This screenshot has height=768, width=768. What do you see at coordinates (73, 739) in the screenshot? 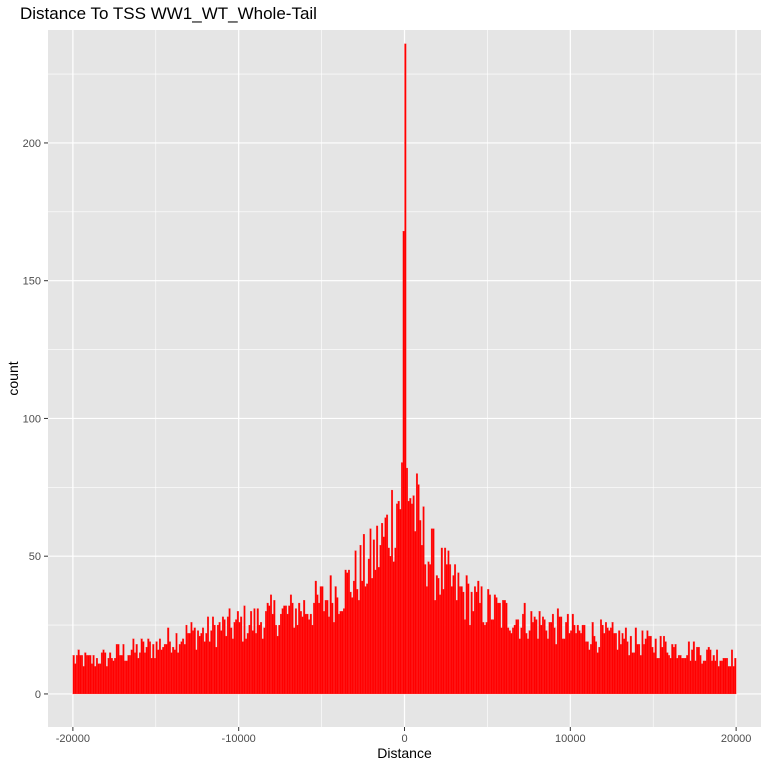
I see `x-tick-label: -20000` at bounding box center [73, 739].